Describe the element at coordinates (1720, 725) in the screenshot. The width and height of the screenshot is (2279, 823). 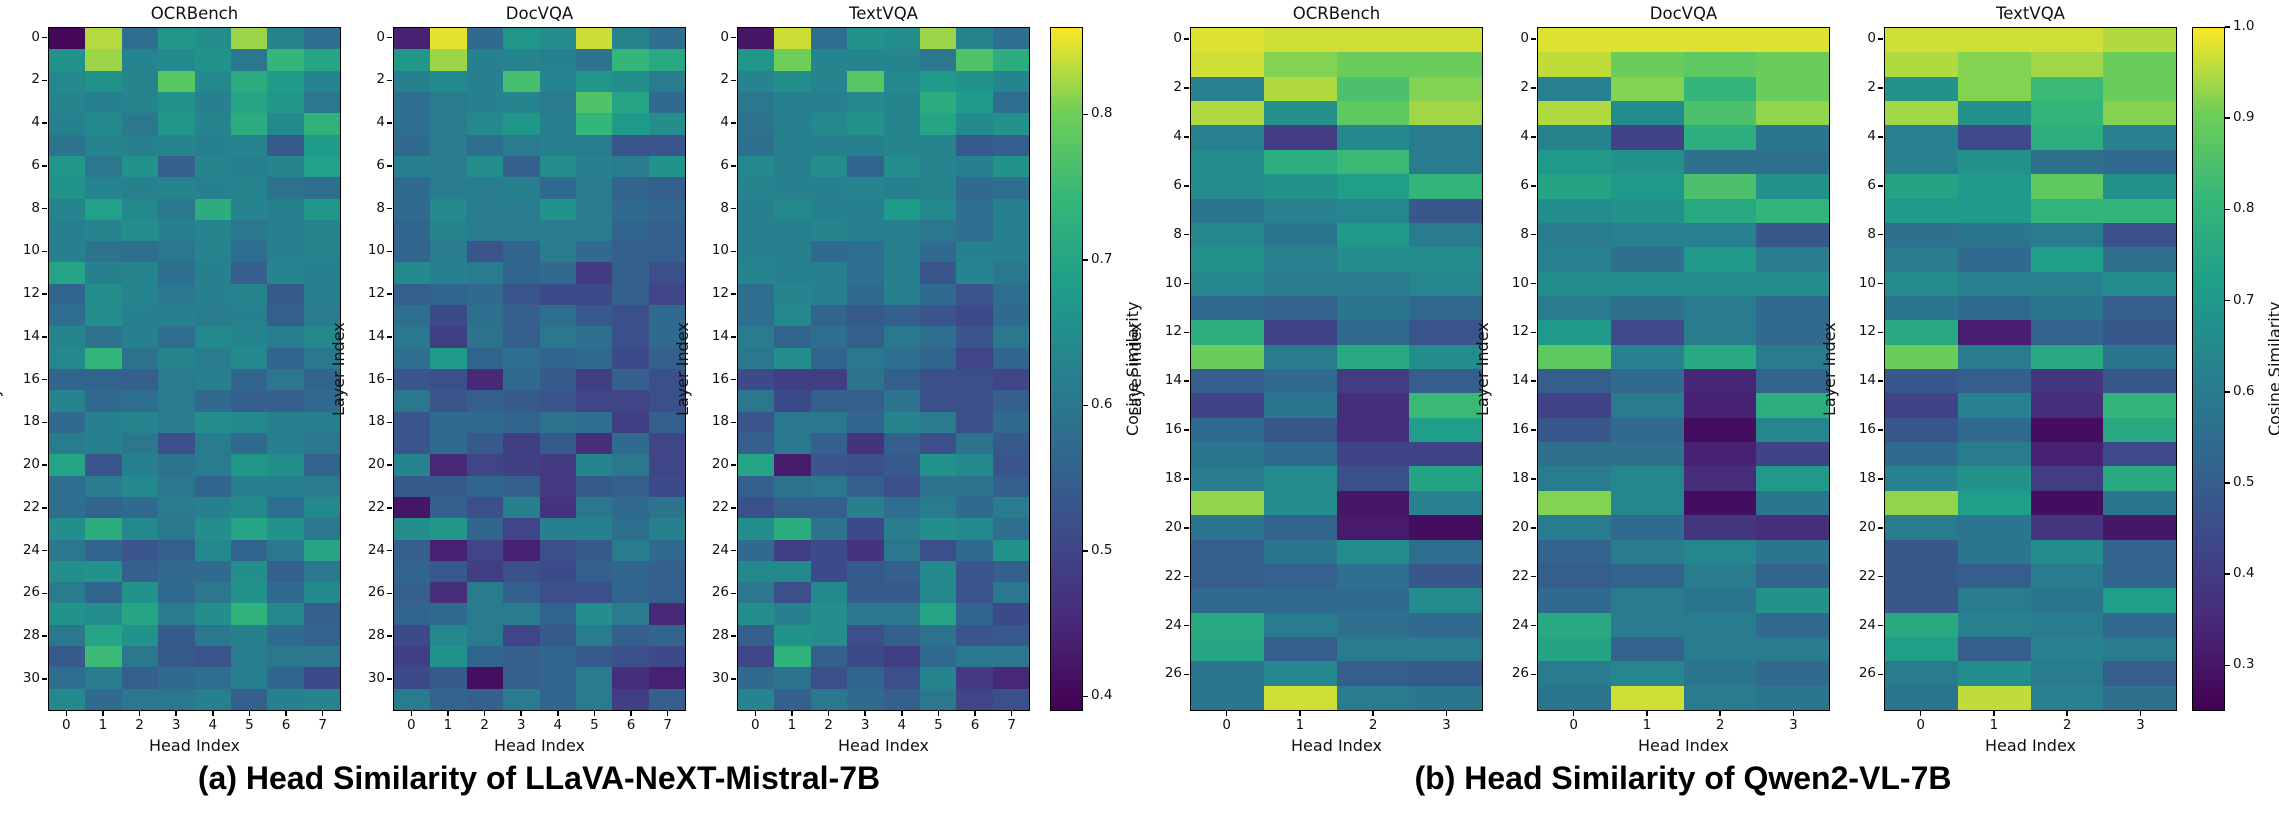
I see `x-tick-label: 2` at that location.